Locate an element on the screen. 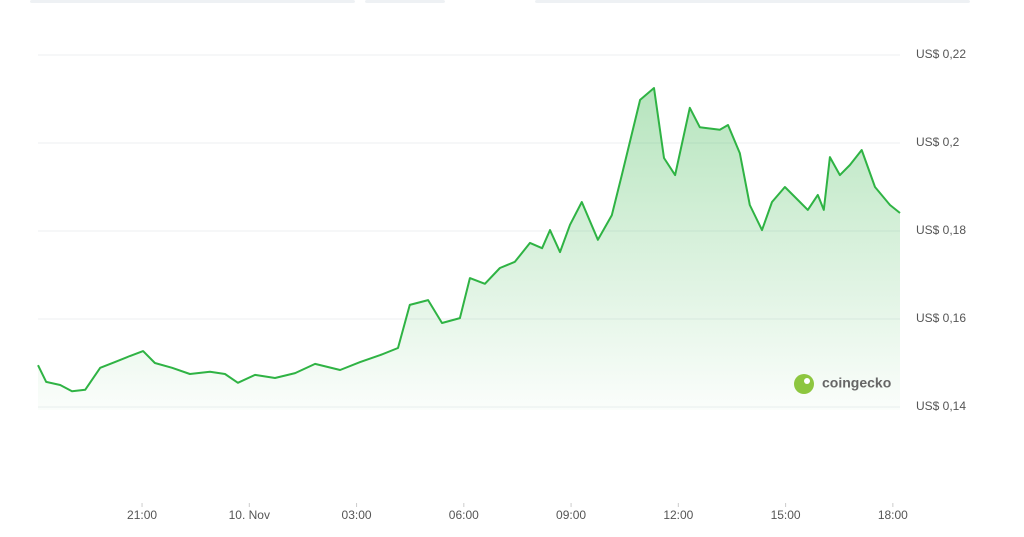  x-tick-label: 09:00 is located at coordinates (571, 515).